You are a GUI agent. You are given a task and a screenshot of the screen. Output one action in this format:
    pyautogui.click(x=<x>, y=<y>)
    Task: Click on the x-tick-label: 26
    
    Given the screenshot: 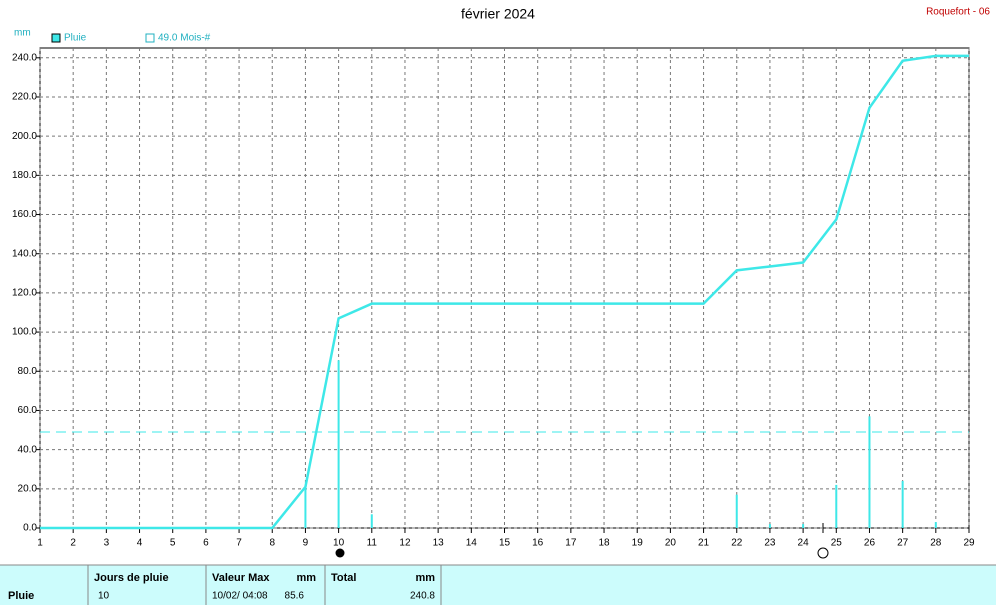 What is the action you would take?
    pyautogui.click(x=870, y=543)
    